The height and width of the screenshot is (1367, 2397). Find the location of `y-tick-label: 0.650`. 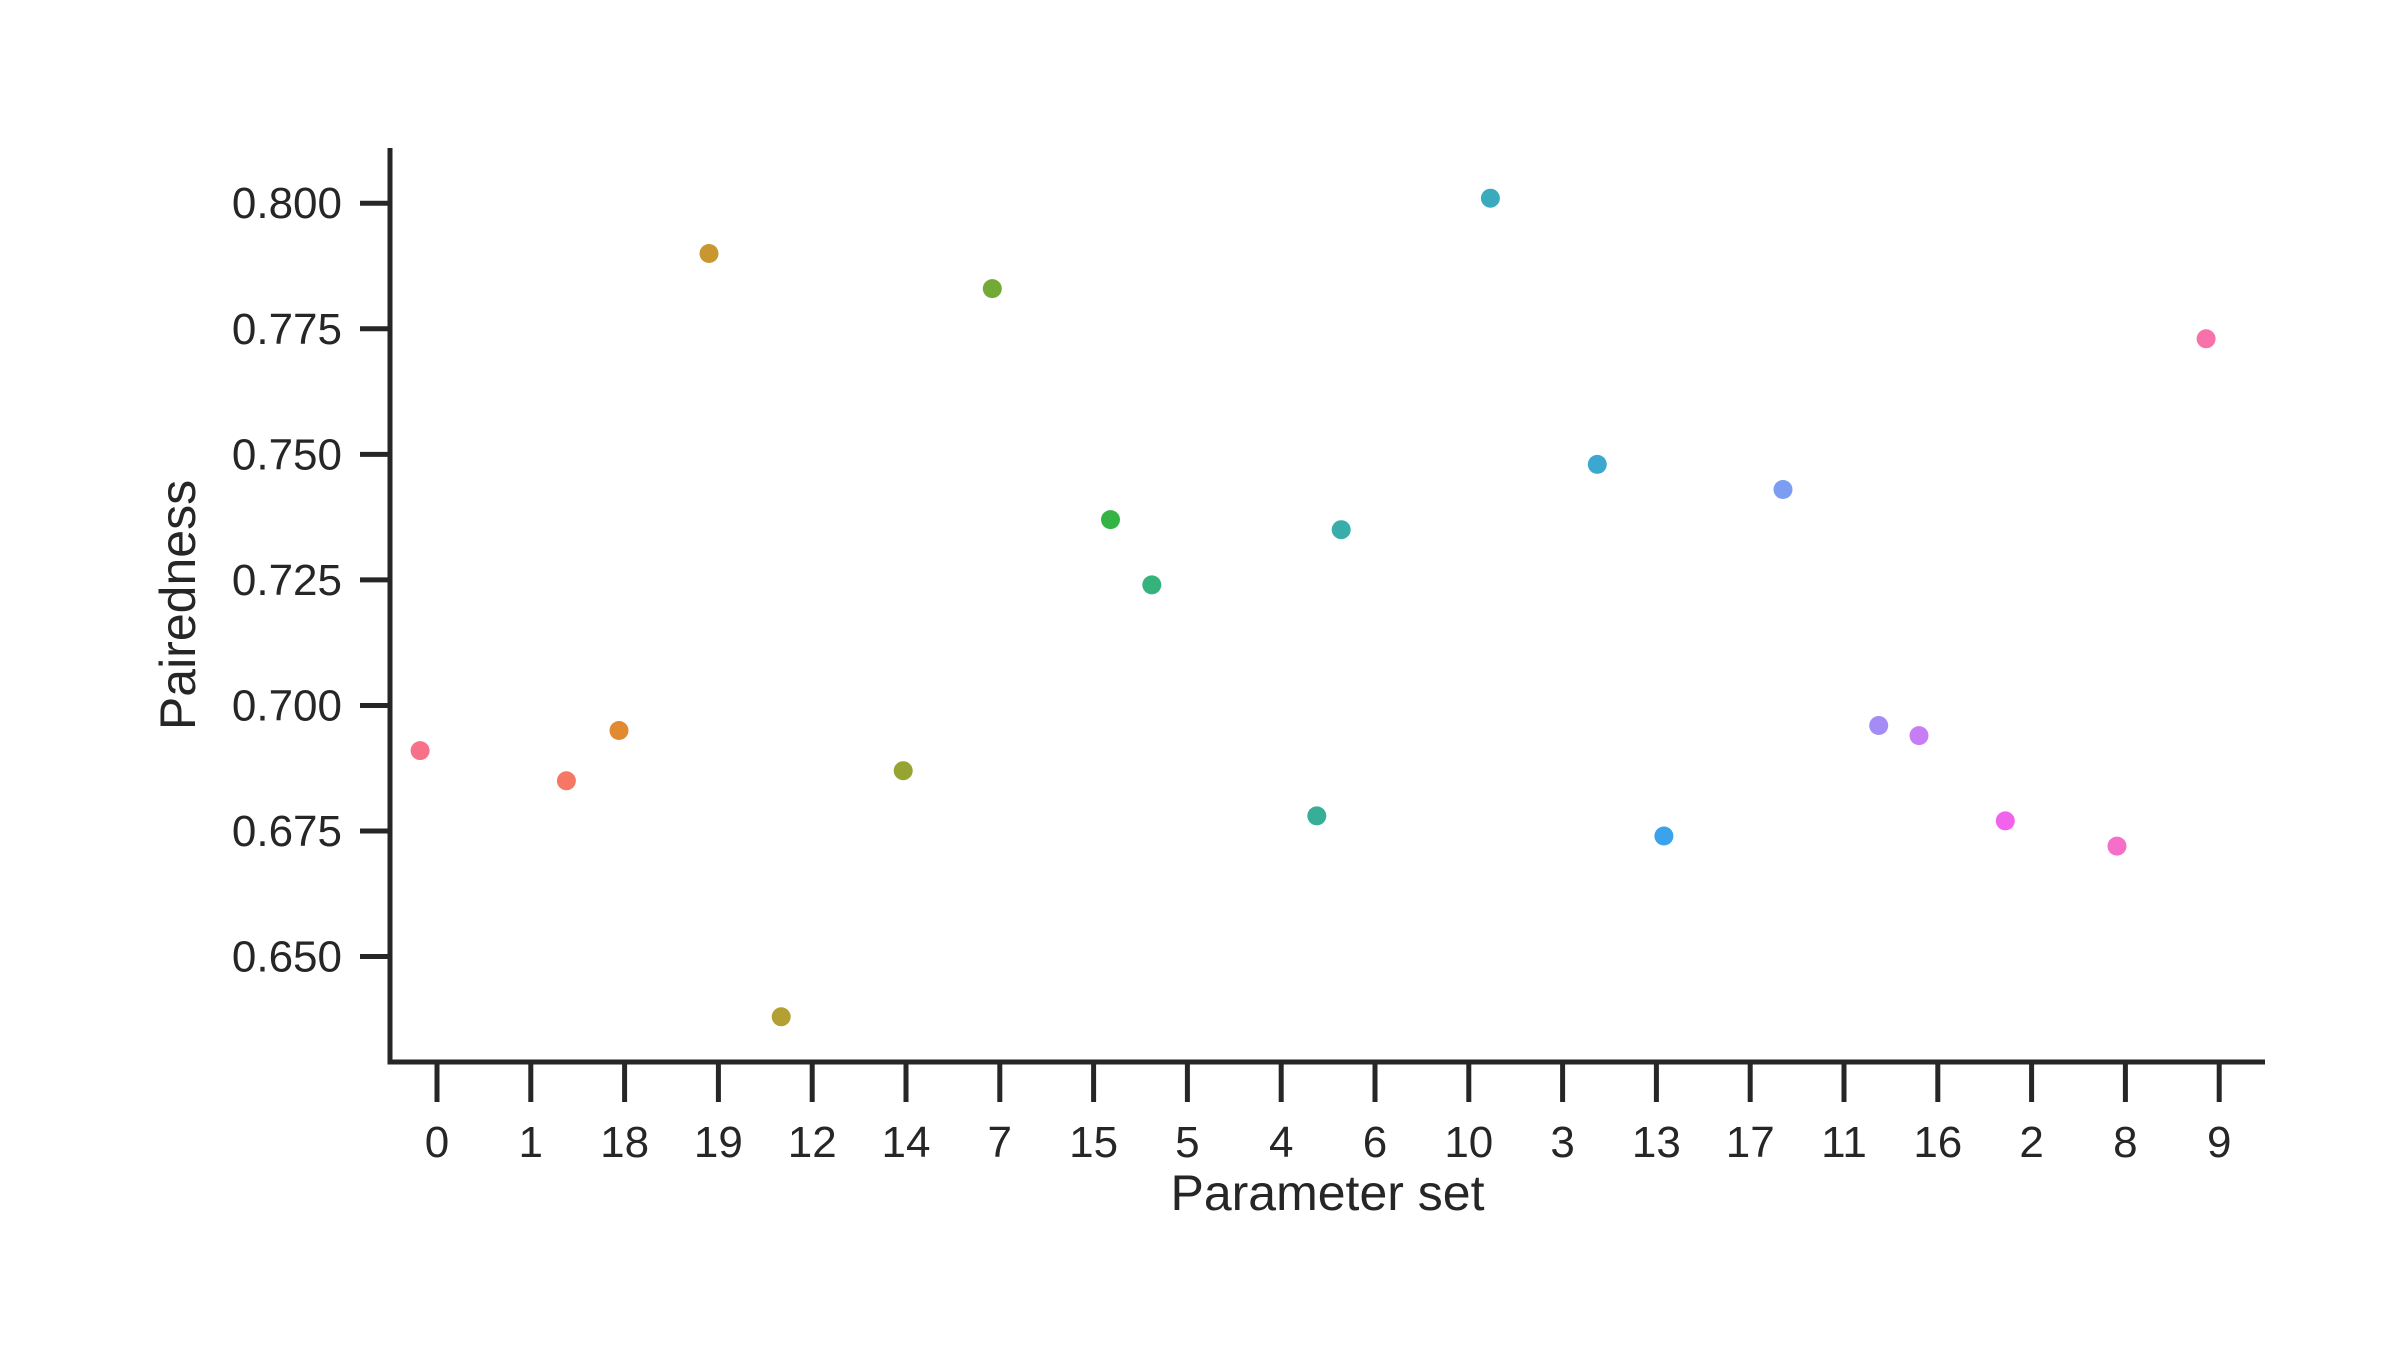

y-tick-label: 0.650 is located at coordinates (287, 957).